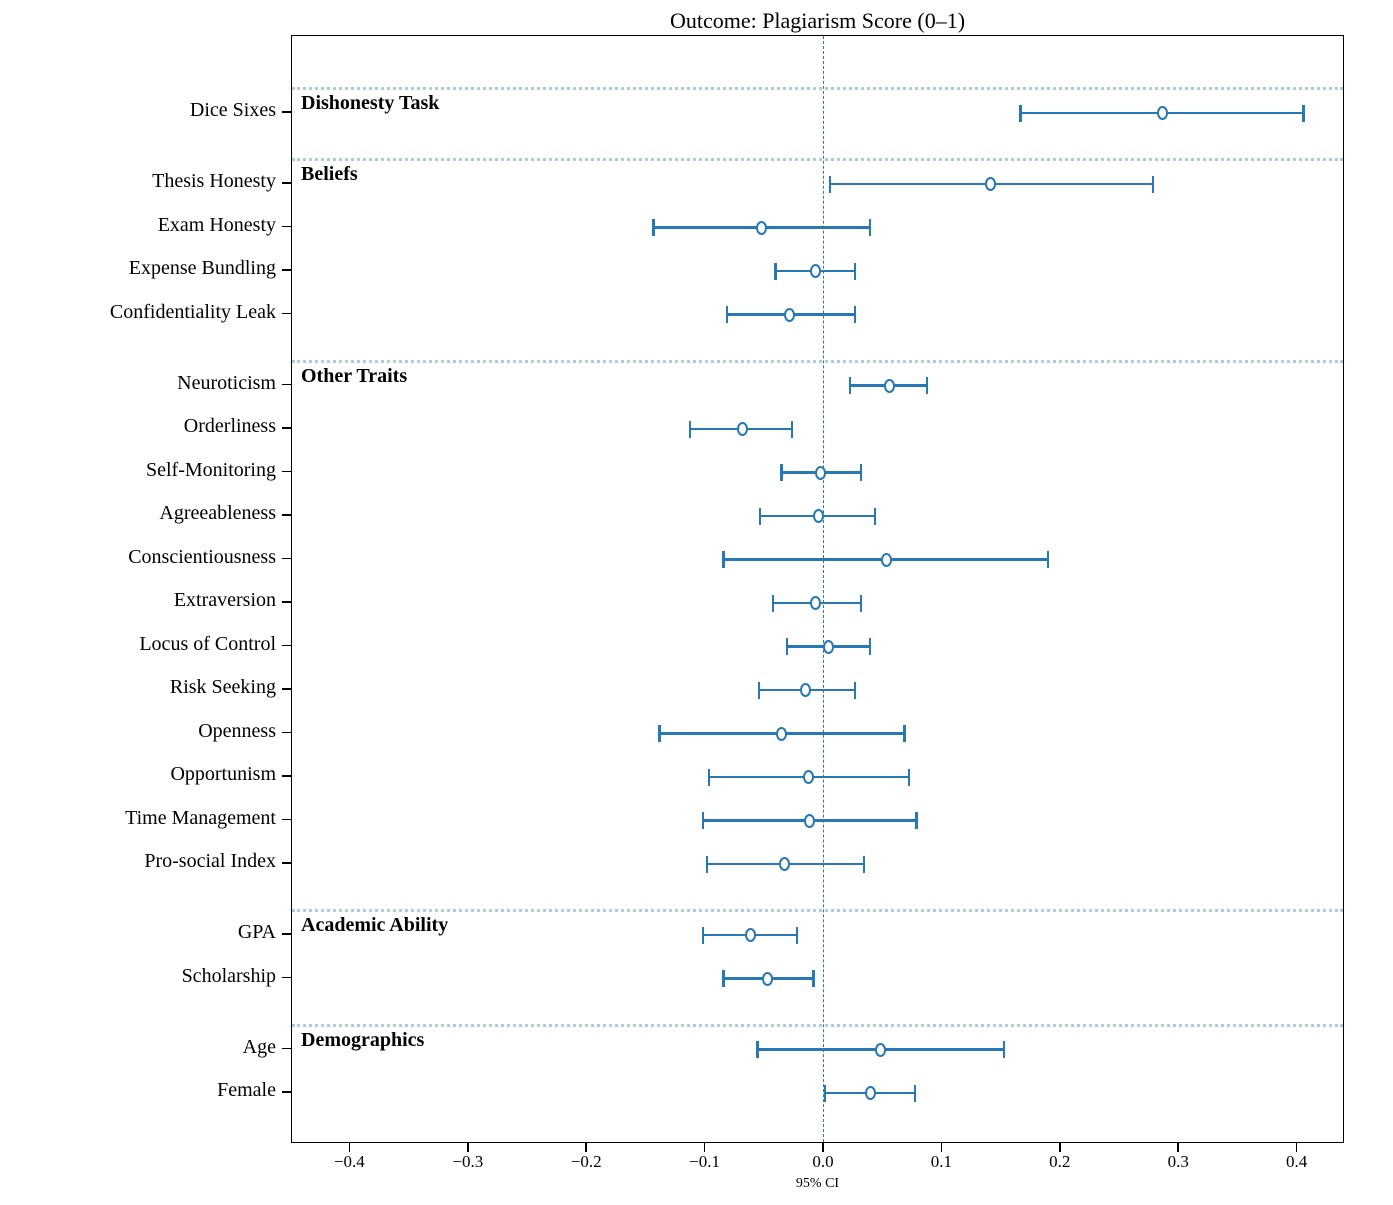 The image size is (1393, 1205). I want to click on chart-title: Outcome: Plagiarism Score (0–1), so click(817, 20).